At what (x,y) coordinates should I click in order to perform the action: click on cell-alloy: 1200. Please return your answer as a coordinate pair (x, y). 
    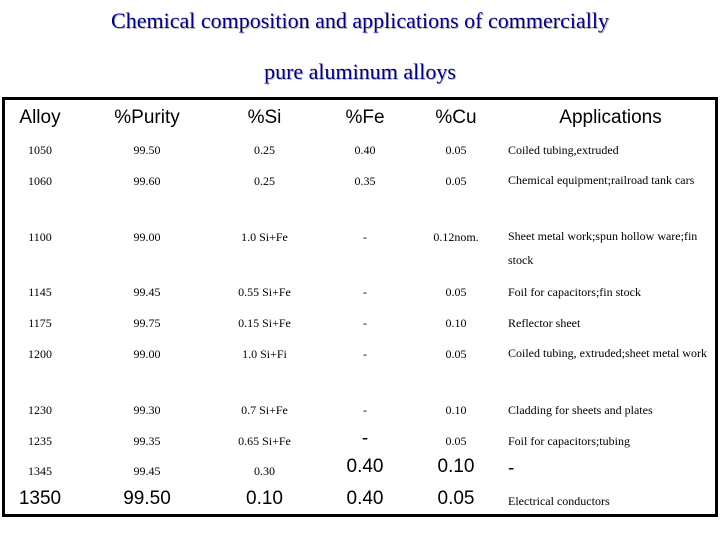
    Looking at the image, I should click on (40, 354).